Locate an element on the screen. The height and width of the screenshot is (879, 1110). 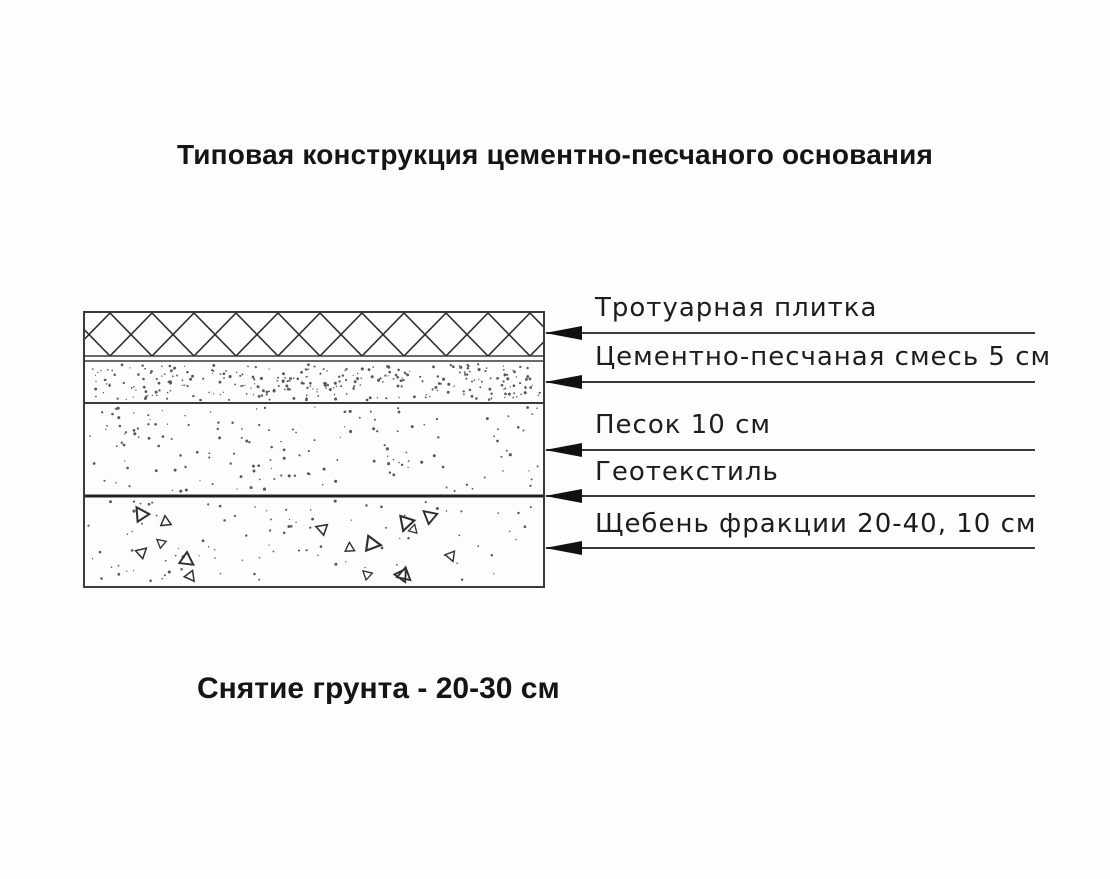
leader-line-geotextile is located at coordinates (790, 496).